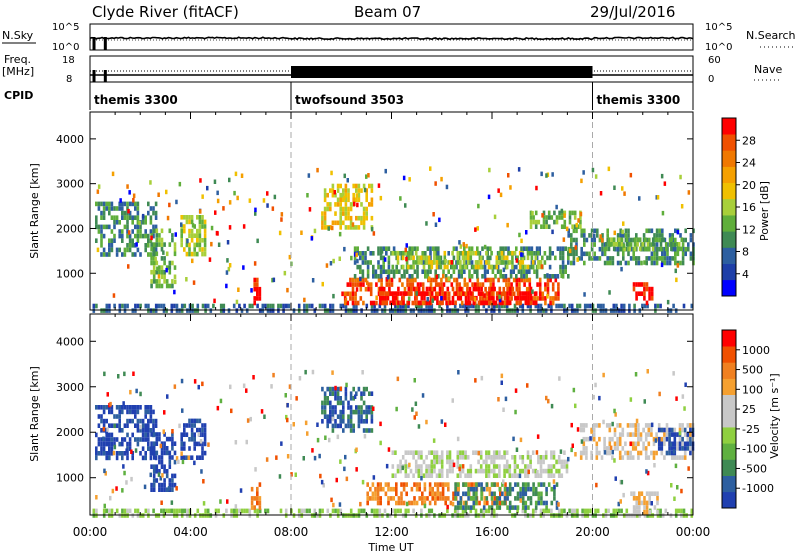  I want to click on cpid-segments: themis 3300 twofsound 3503 themis 3300, so click(387, 96).